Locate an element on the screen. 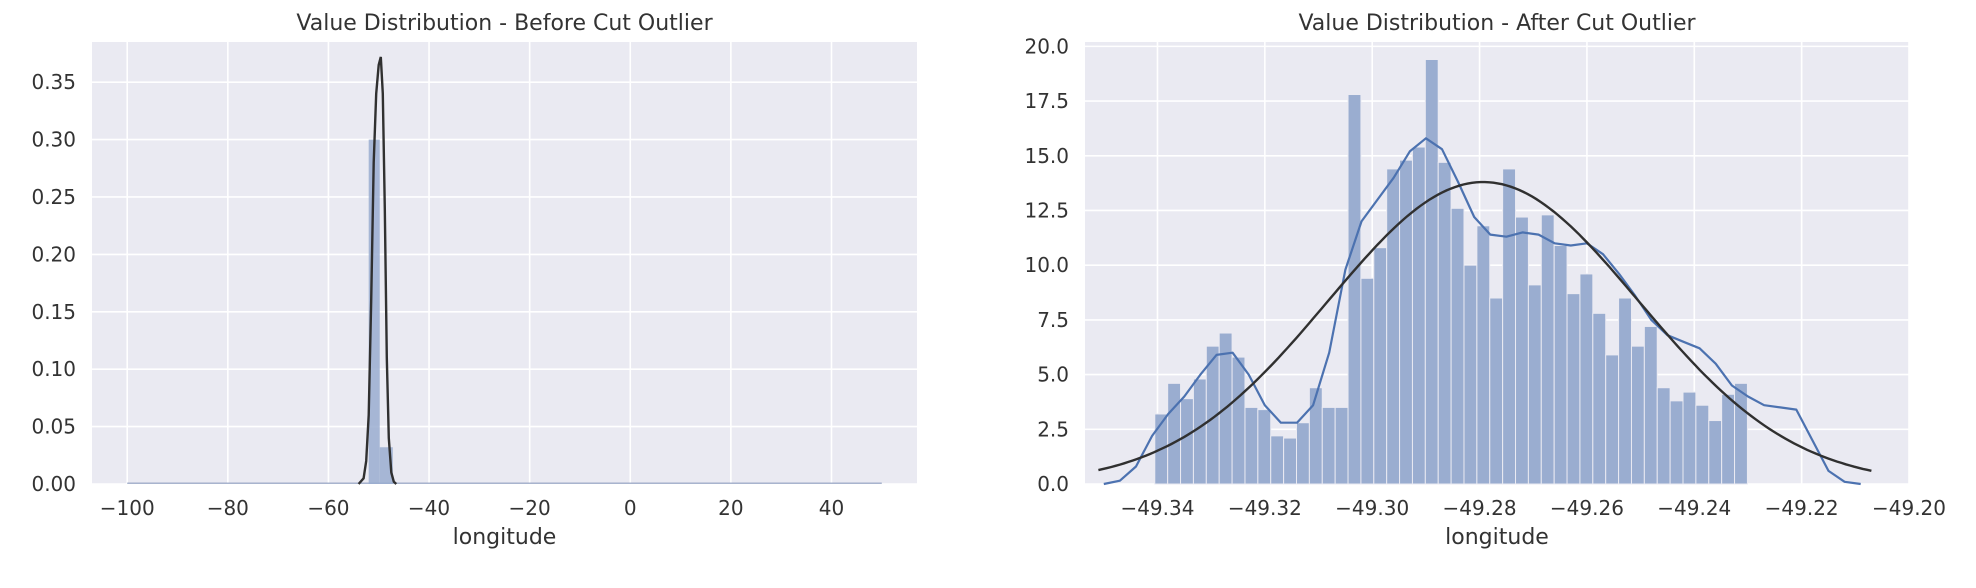  y-tick-label: 7.5 is located at coordinates (1053, 320).